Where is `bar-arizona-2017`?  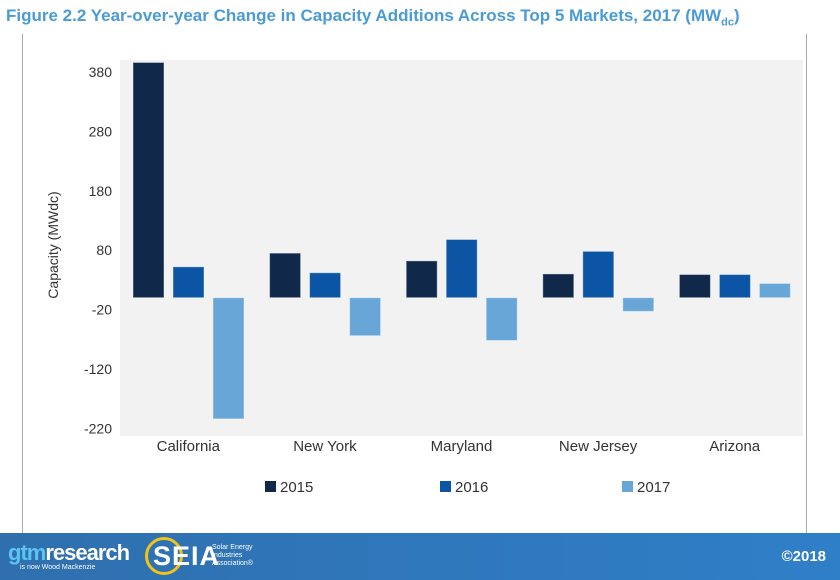 bar-arizona-2017 is located at coordinates (774, 290).